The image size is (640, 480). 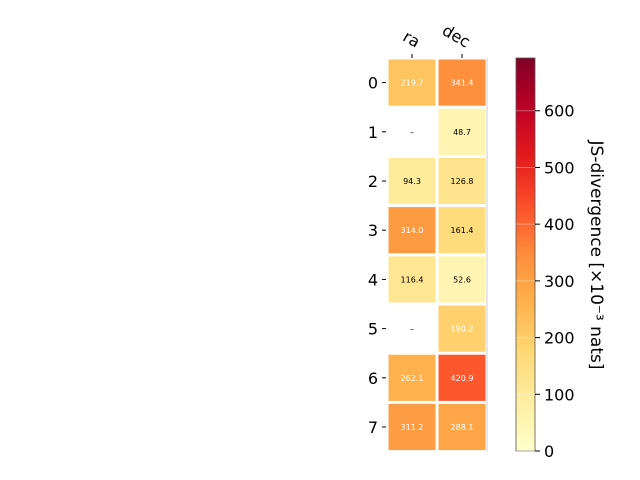 What do you see at coordinates (373, 329) in the screenshot?
I see `y-tick-label: 5` at bounding box center [373, 329].